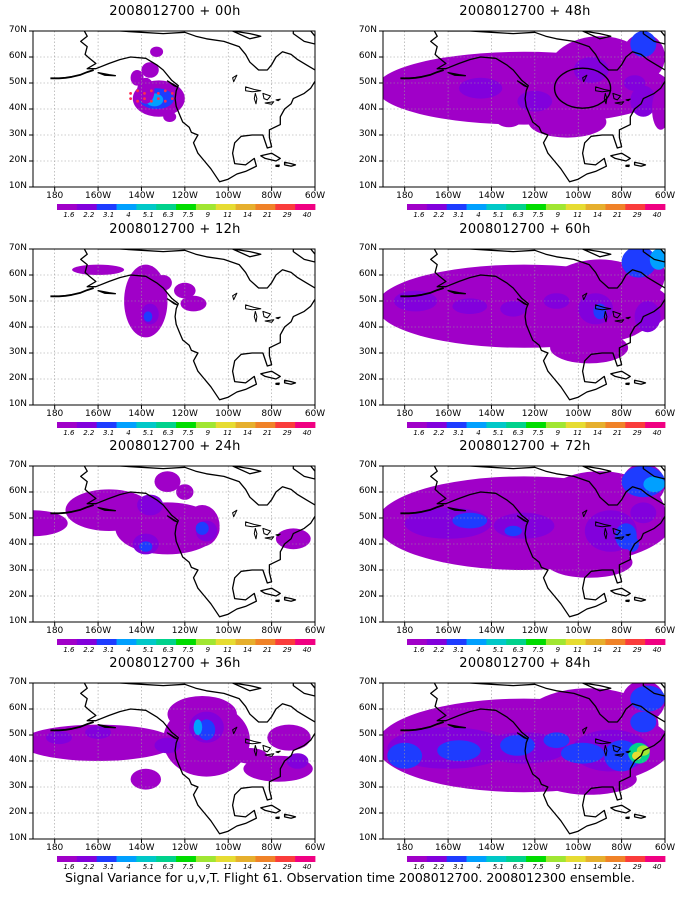  I want to click on aleutian-islands, so click(72, 74).